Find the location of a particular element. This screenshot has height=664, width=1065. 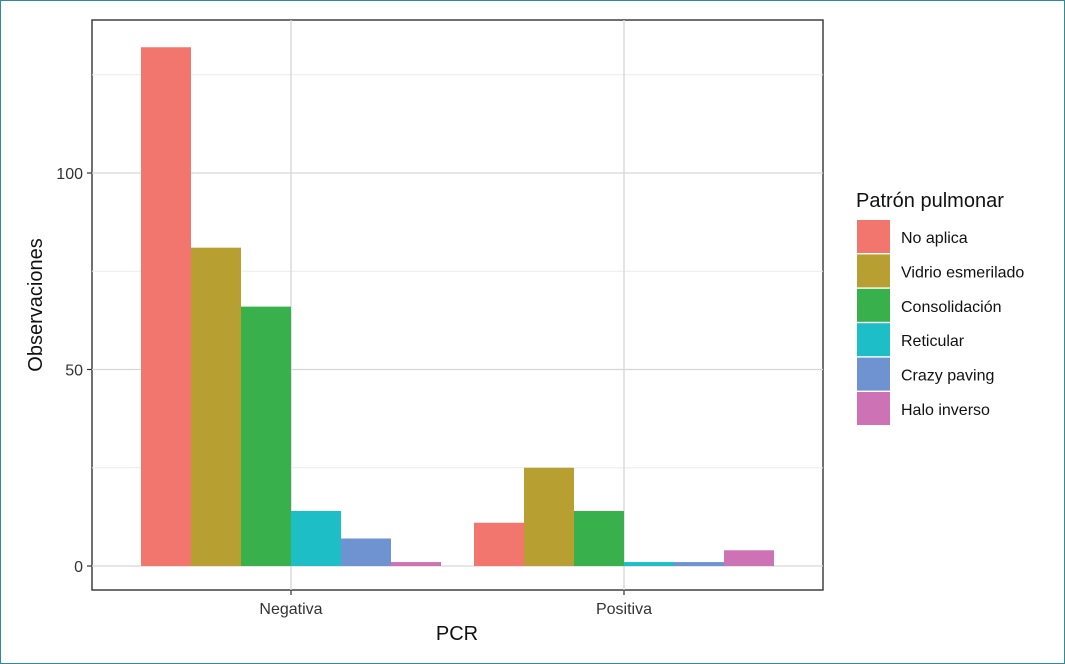

legend-title: Patrón pulmonar is located at coordinates (930, 201).